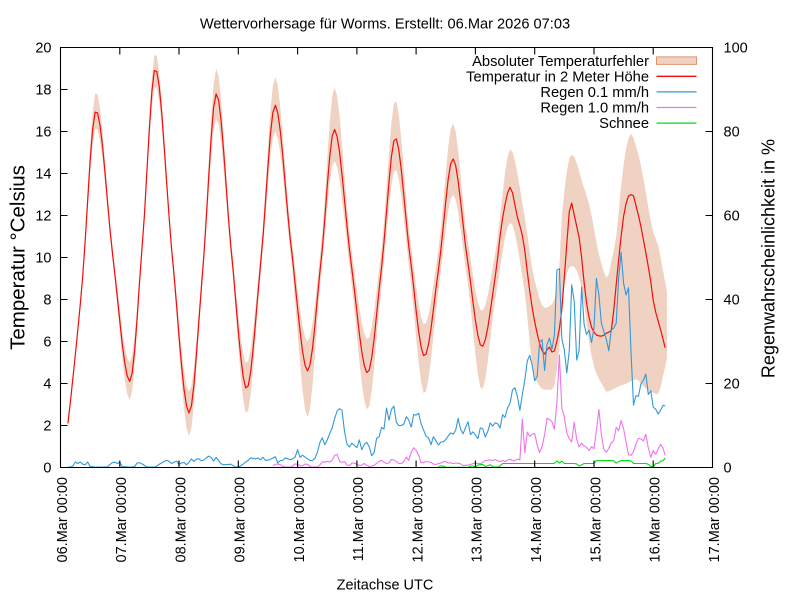  Describe the element at coordinates (732, 133) in the screenshot. I see `svg-text: 80` at that location.